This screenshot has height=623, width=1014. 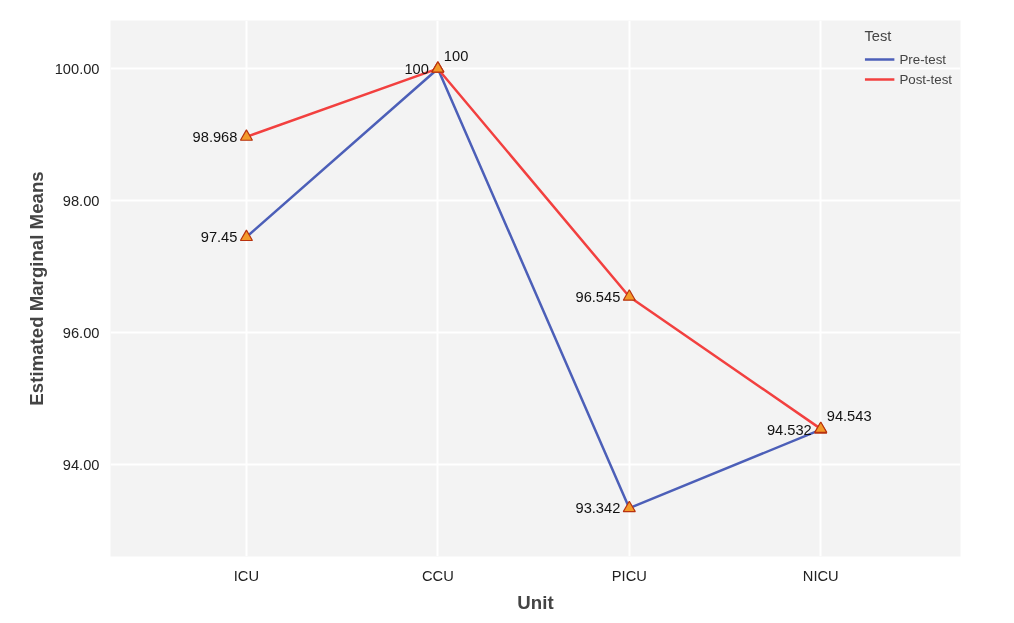 I want to click on x-tick-label: CCU, so click(x=437, y=575).